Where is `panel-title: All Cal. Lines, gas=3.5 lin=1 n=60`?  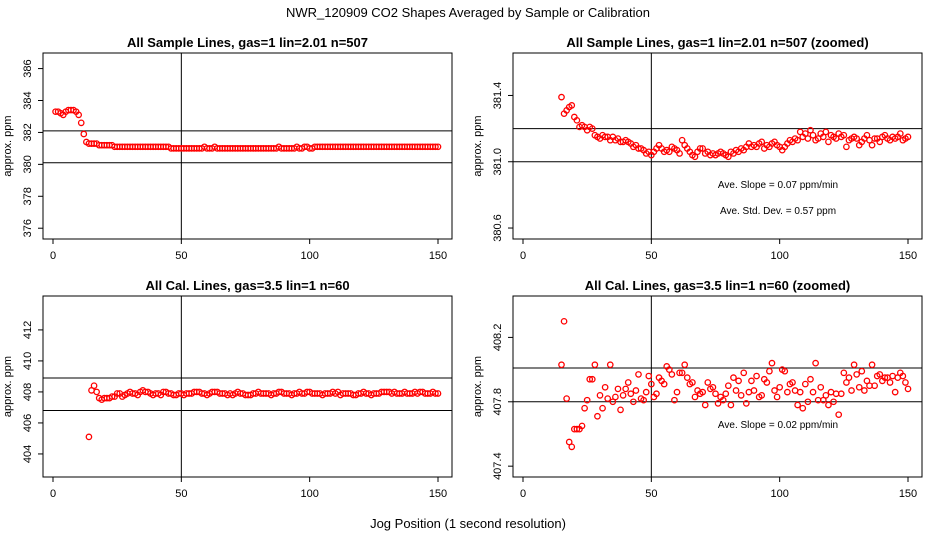
panel-title: All Cal. Lines, gas=3.5 lin=1 n=60 is located at coordinates (247, 285).